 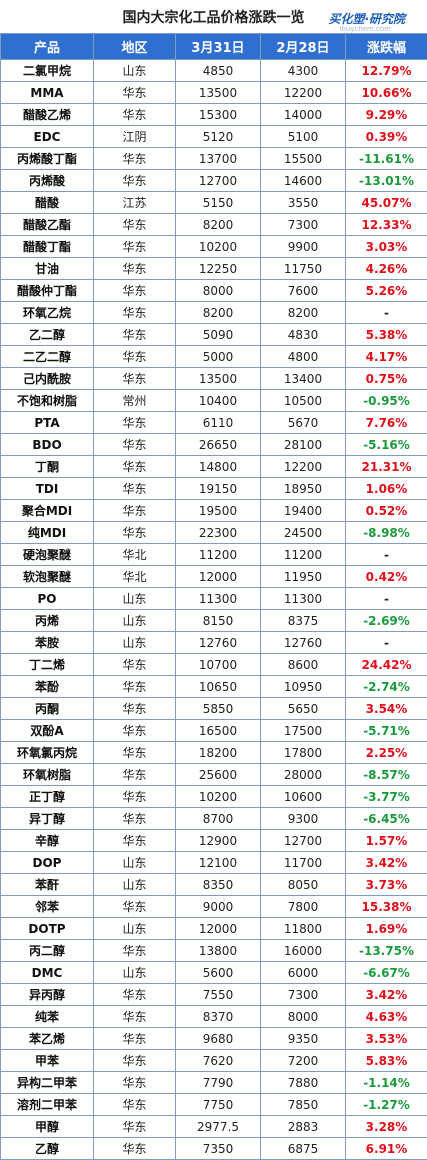 I want to click on mar31-price-cell: 13800, so click(x=218, y=951).